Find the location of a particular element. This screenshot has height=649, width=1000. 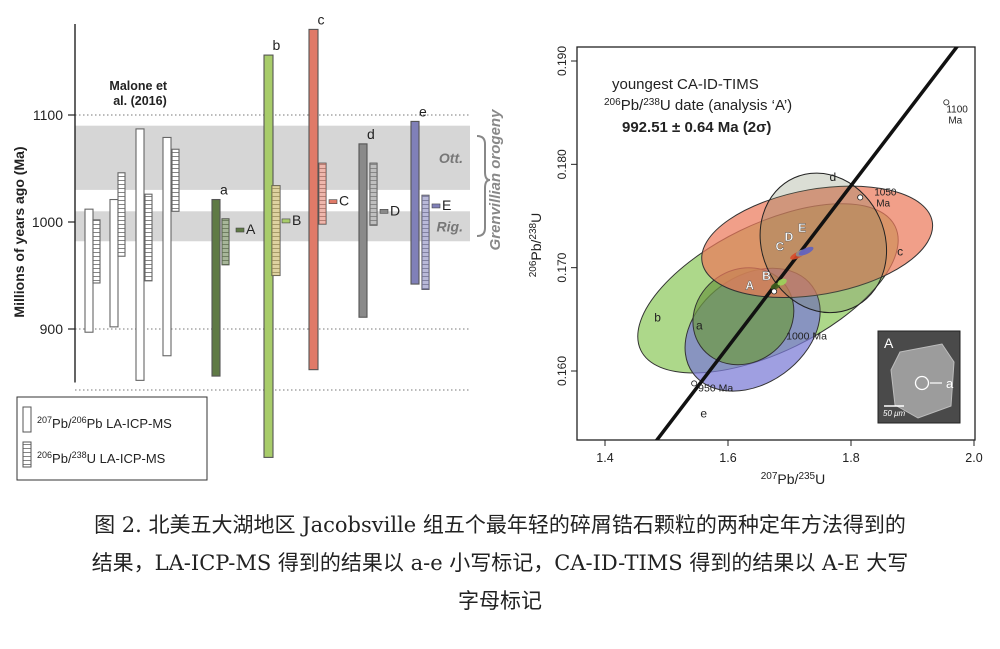

orogeny-brace is located at coordinates (483, 186).